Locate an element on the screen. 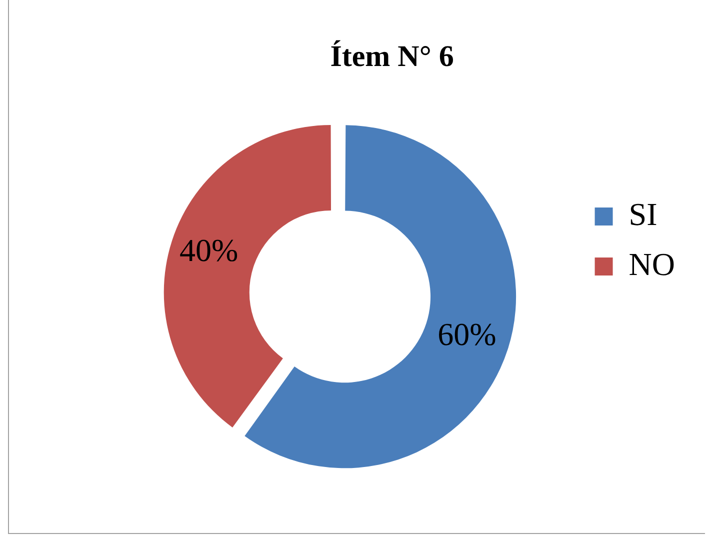  legend-label: NO is located at coordinates (651, 264).